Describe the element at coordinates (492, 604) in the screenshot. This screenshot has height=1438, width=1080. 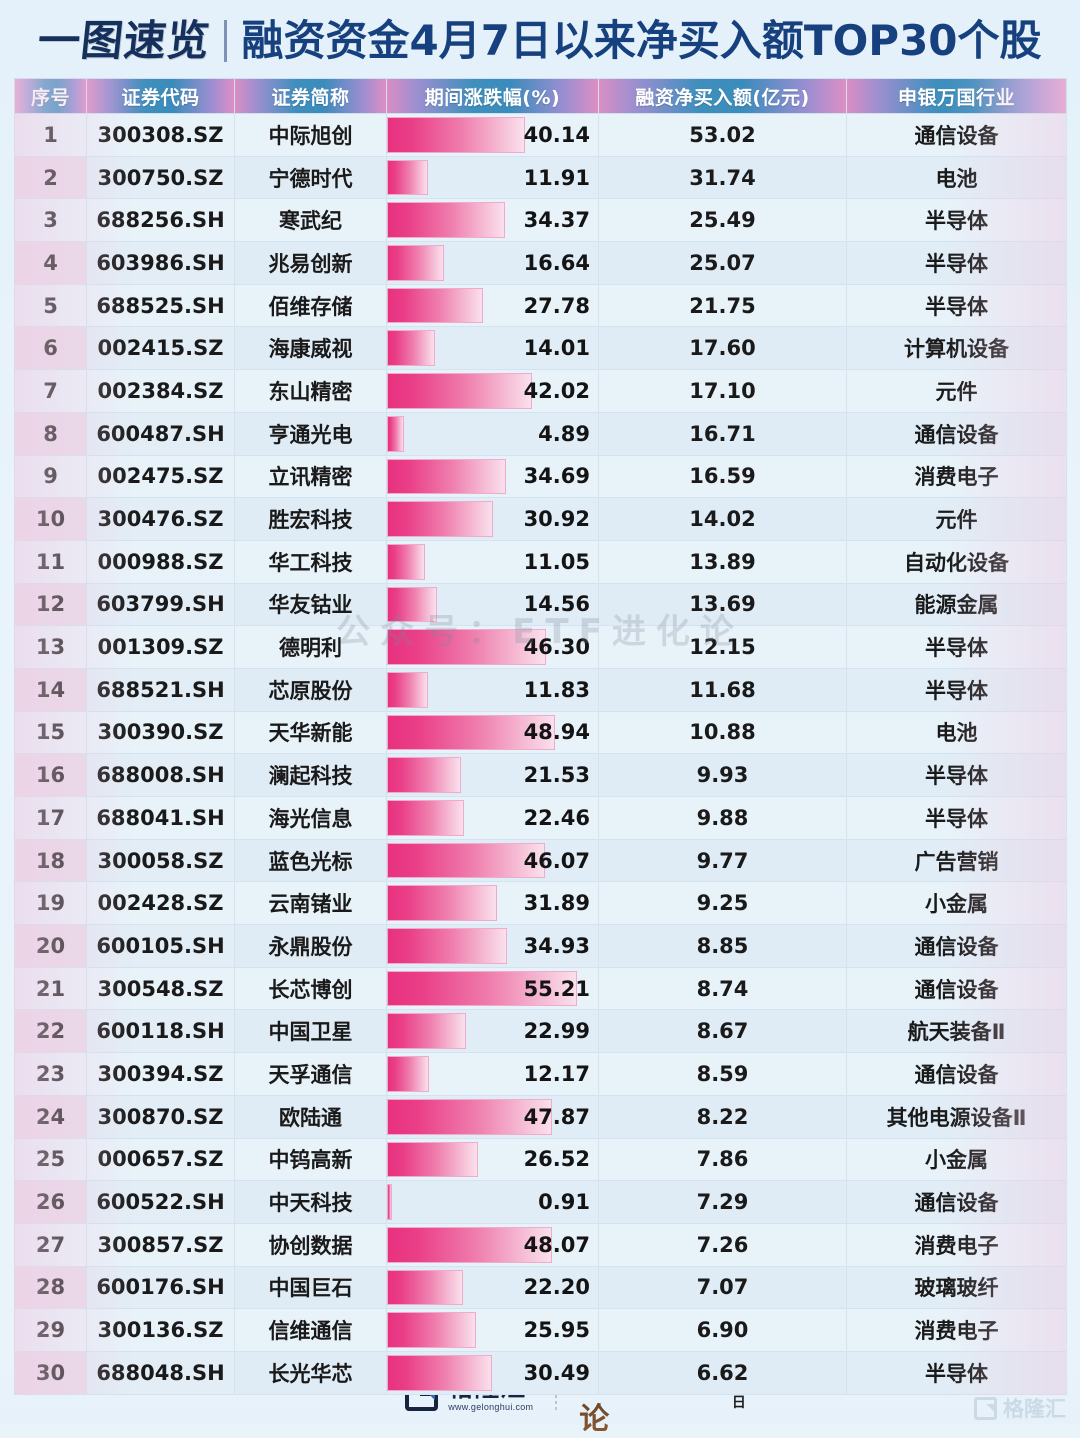
I see `cell-change-bar: 14.56` at that location.